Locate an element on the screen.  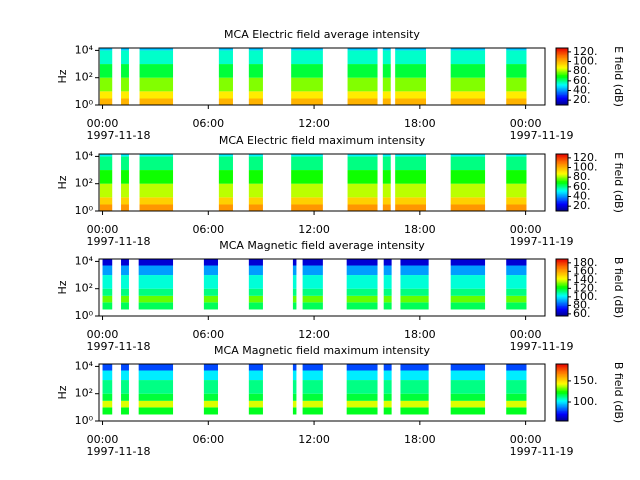
x-tick-date: 1997-11-19 is located at coordinates (542, 241).